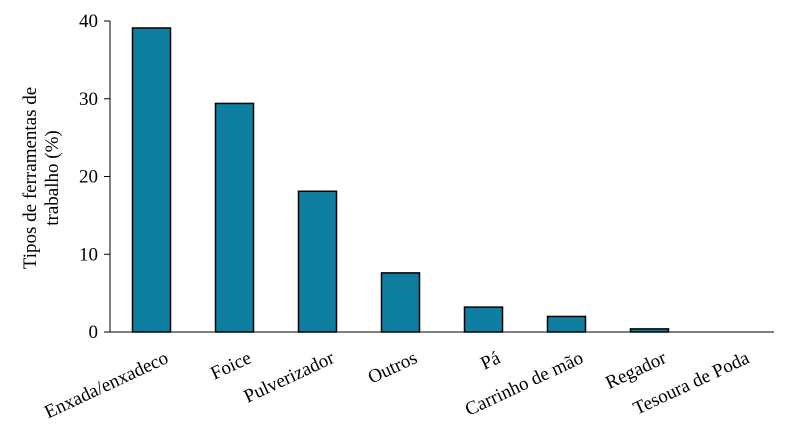 The height and width of the screenshot is (446, 789). Describe the element at coordinates (393, 367) in the screenshot. I see `x-tick-label: Outros` at that location.